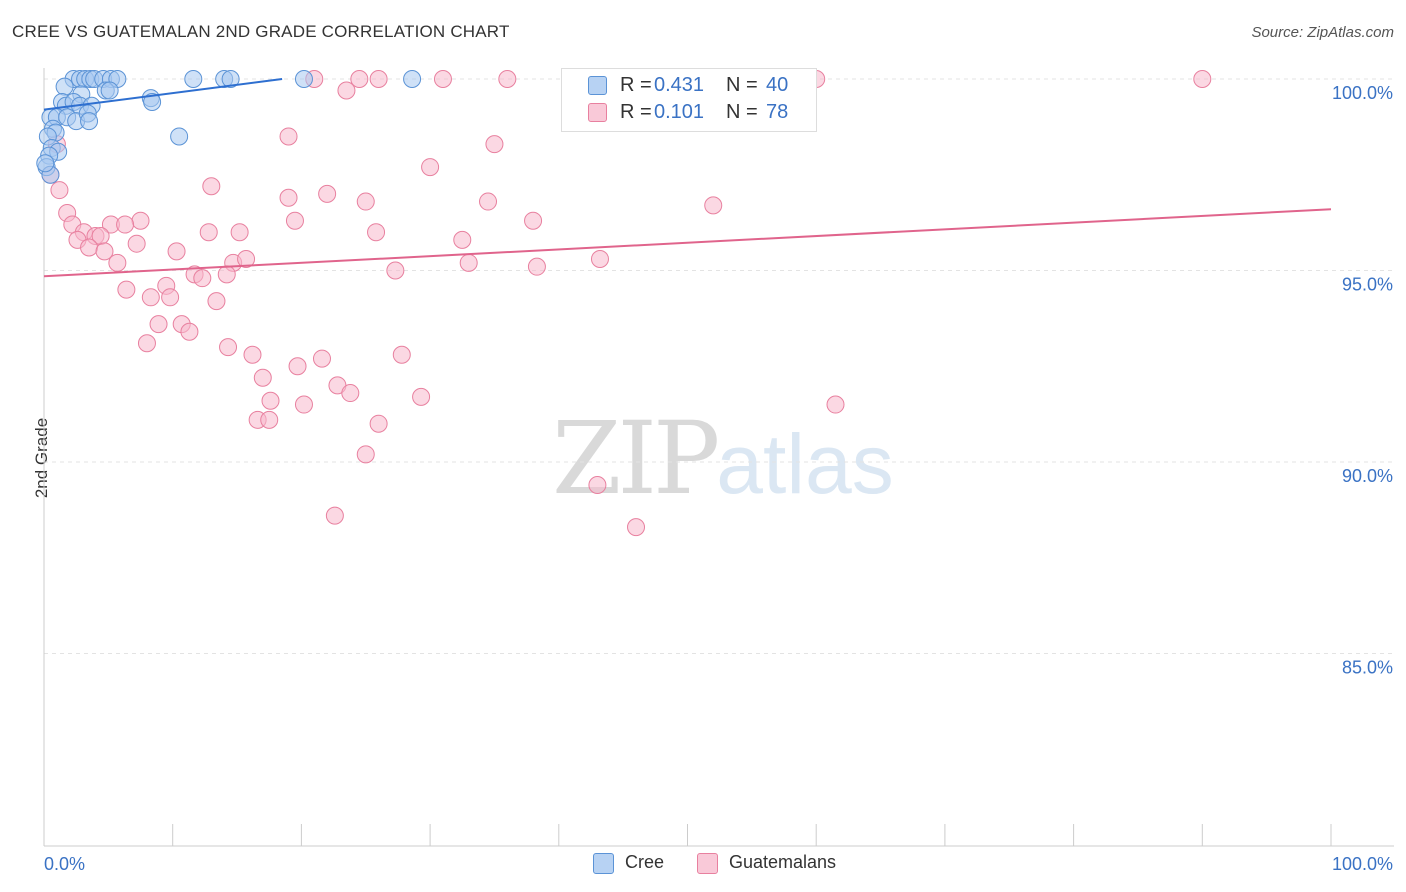 The width and height of the screenshot is (1406, 892). Describe the element at coordinates (777, 85) in the screenshot. I see `cree-n-value: 40` at that location.